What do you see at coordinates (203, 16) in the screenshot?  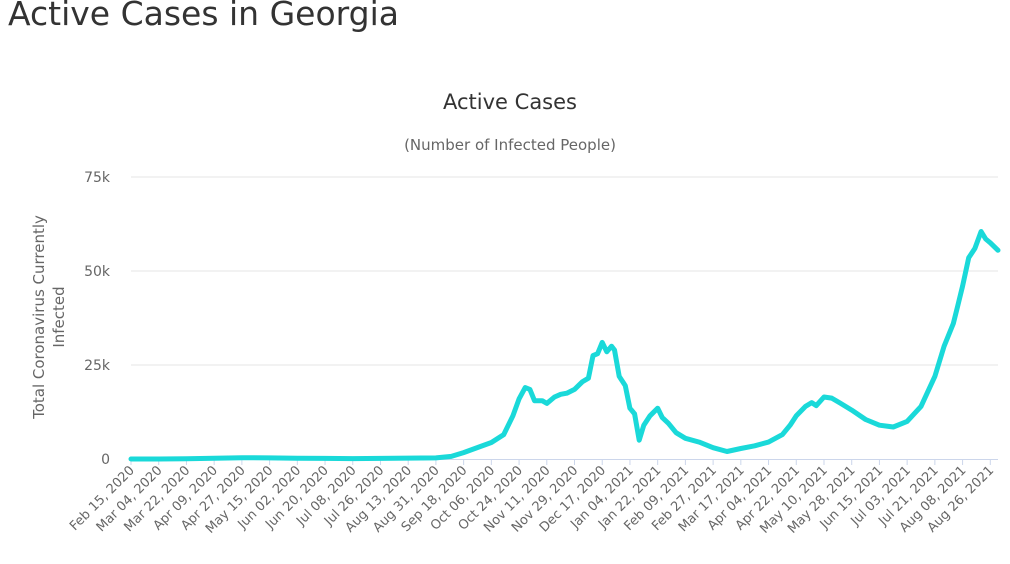 I see `page-title: Active Cases in Georgia` at bounding box center [203, 16].